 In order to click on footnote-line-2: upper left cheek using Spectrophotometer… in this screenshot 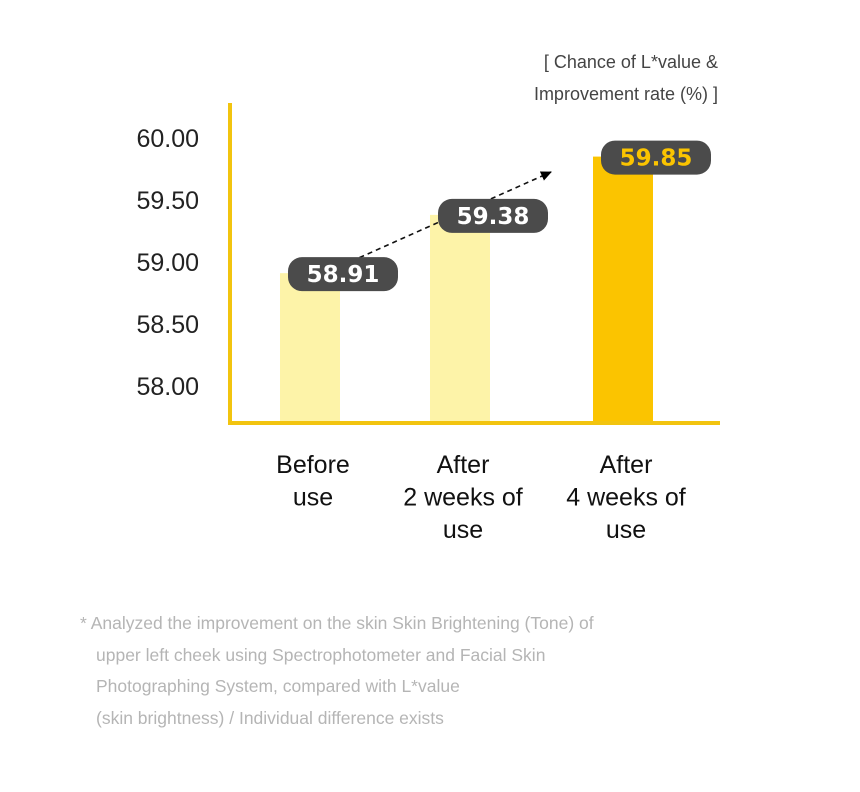, I will do `click(321, 654)`.